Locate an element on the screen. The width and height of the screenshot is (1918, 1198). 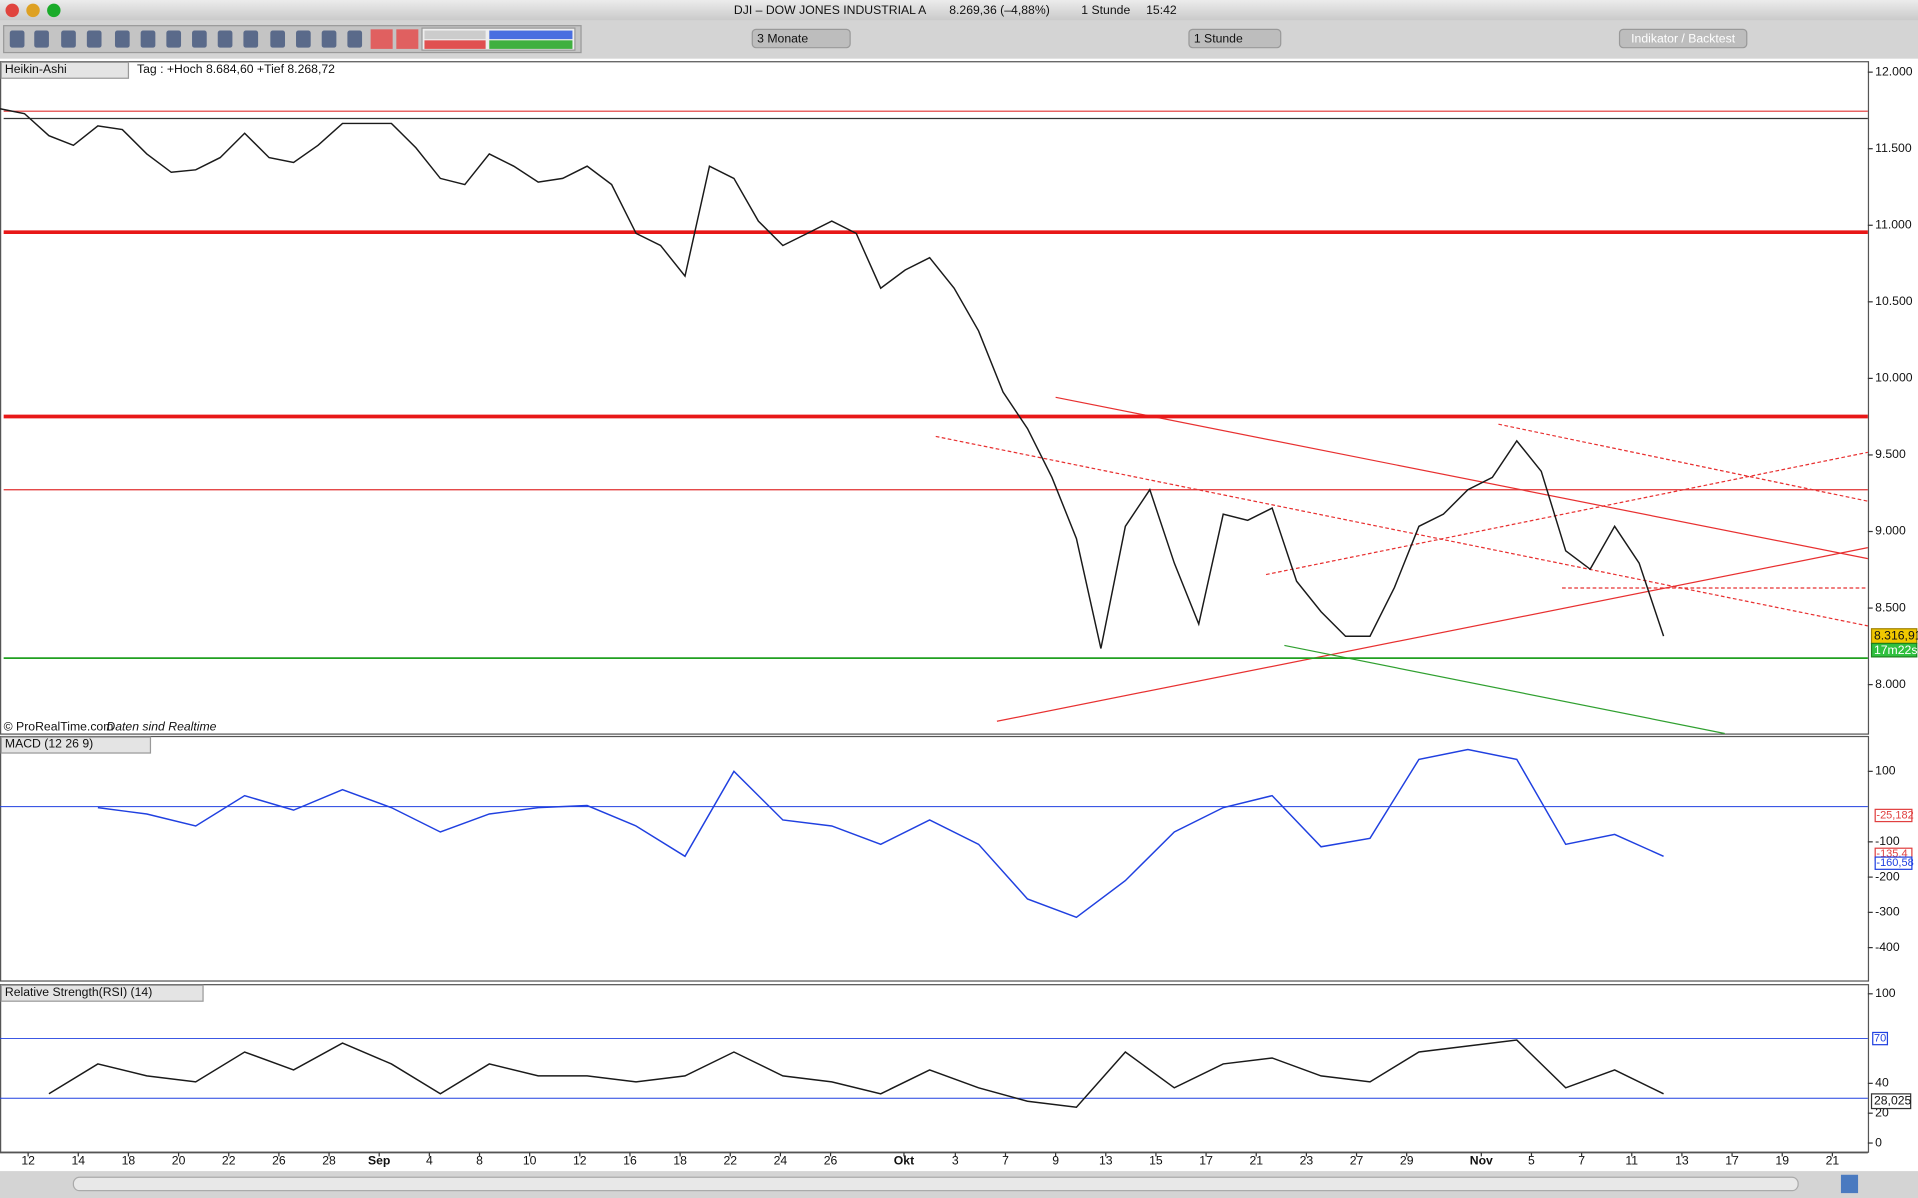
y-tick-label: 12.000 is located at coordinates (1894, 71).